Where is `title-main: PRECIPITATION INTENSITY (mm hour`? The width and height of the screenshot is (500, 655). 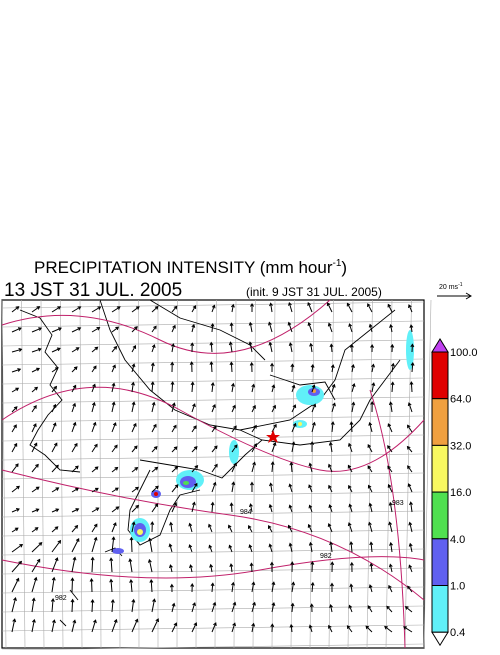 title-main: PRECIPITATION INTENSITY (mm hour is located at coordinates (183, 267).